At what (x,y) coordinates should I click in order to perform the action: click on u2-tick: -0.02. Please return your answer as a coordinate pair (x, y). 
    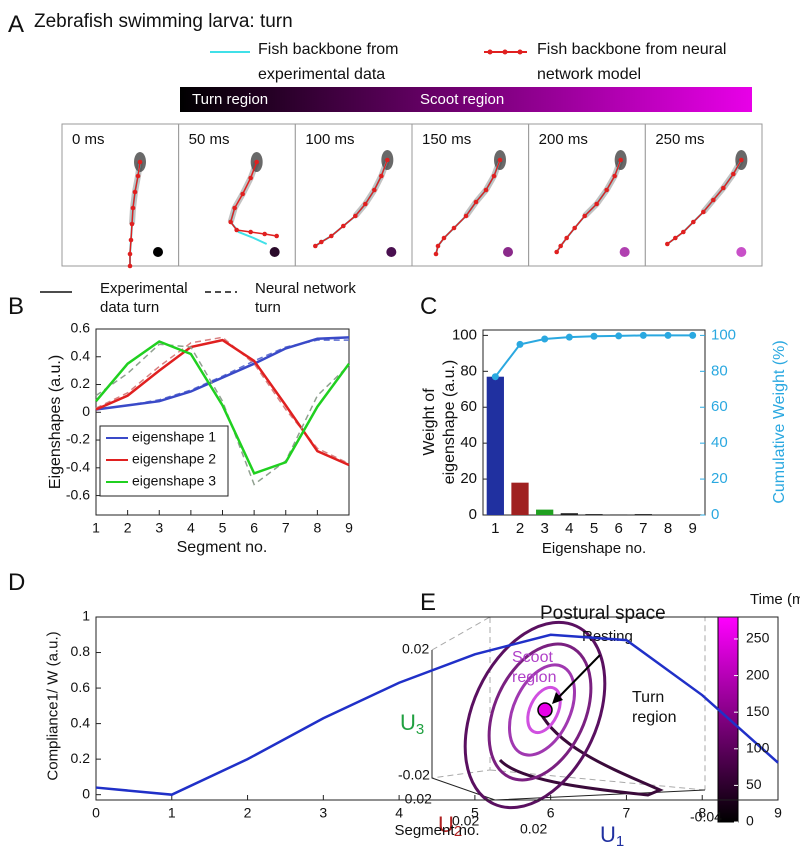
    Looking at the image, I should click on (416, 799).